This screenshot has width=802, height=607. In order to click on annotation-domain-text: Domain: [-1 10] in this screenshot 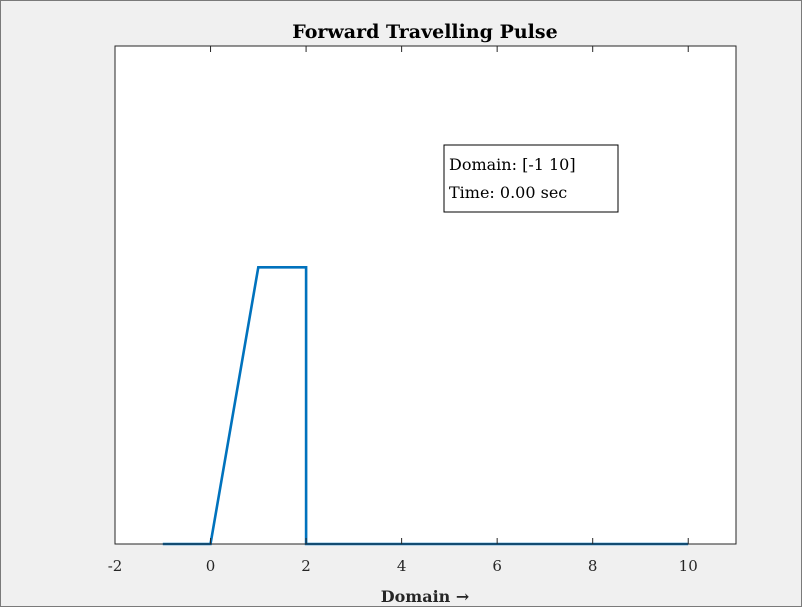, I will do `click(512, 164)`.